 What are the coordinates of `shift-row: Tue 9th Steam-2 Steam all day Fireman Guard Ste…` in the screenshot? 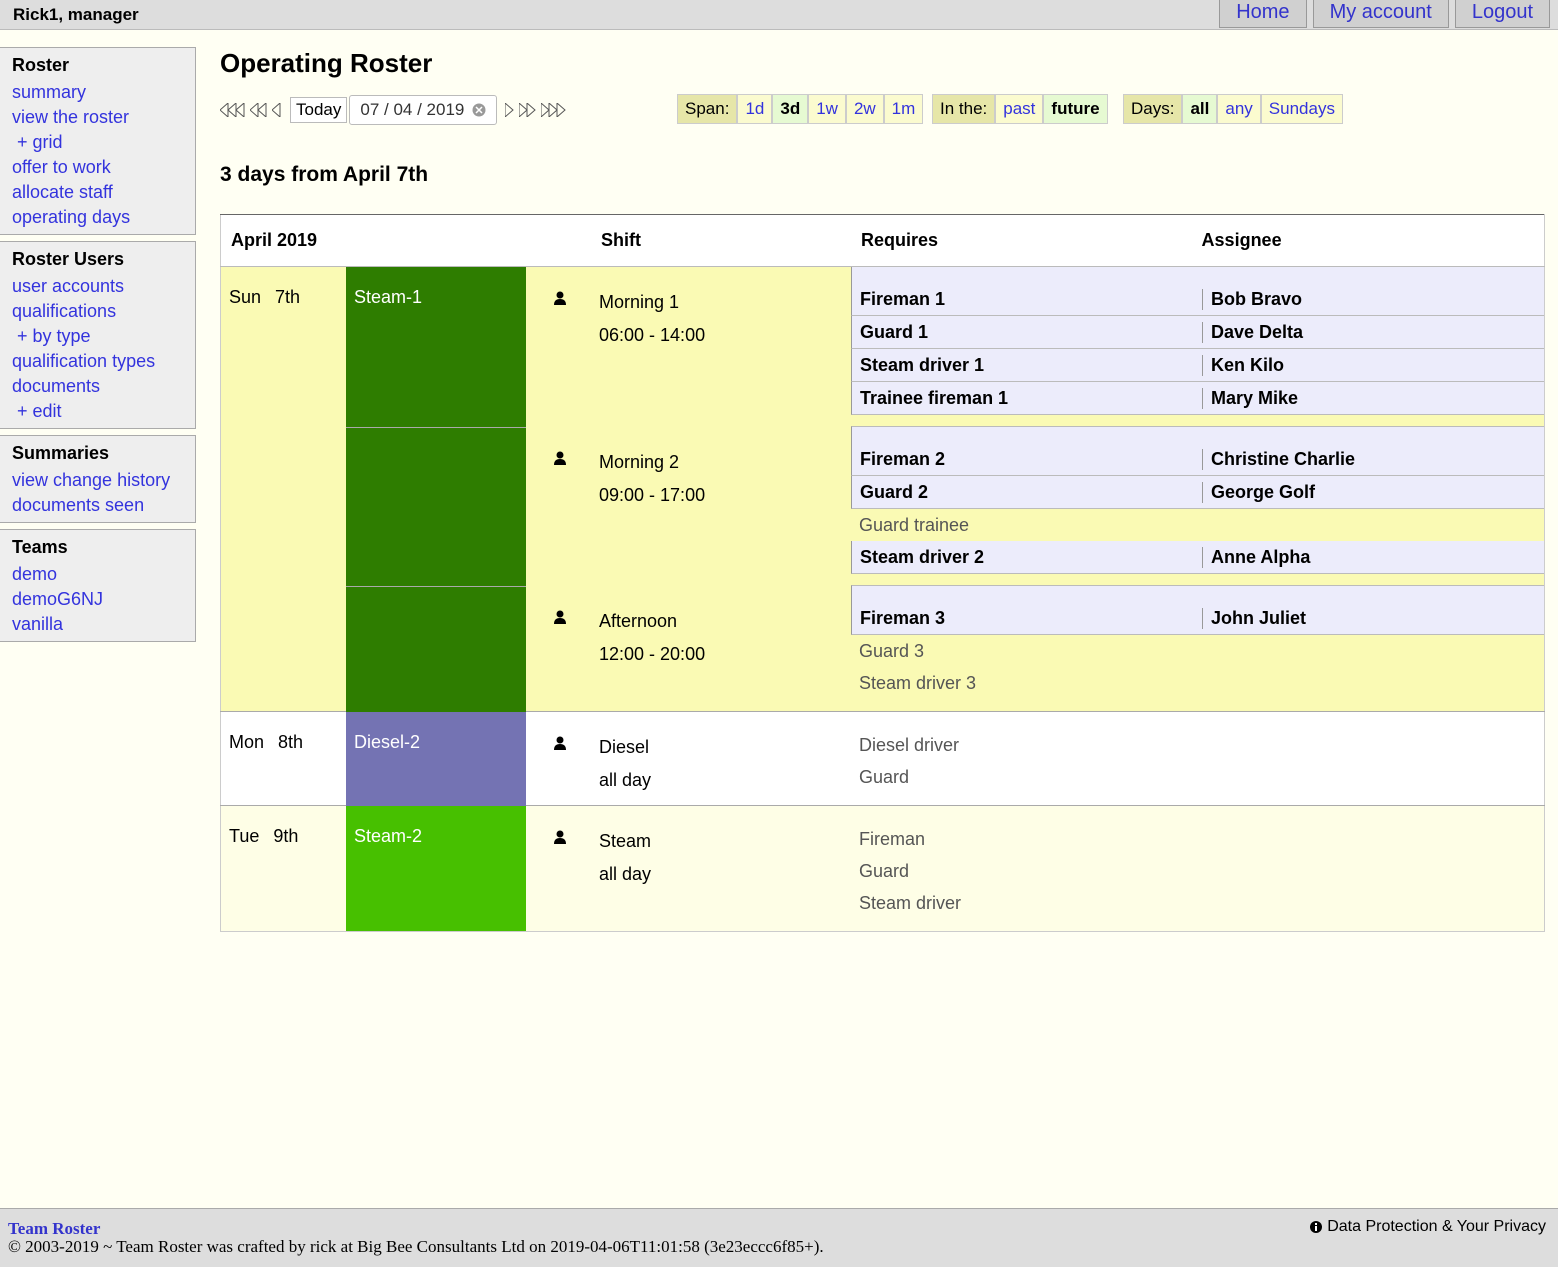 It's located at (882, 868).